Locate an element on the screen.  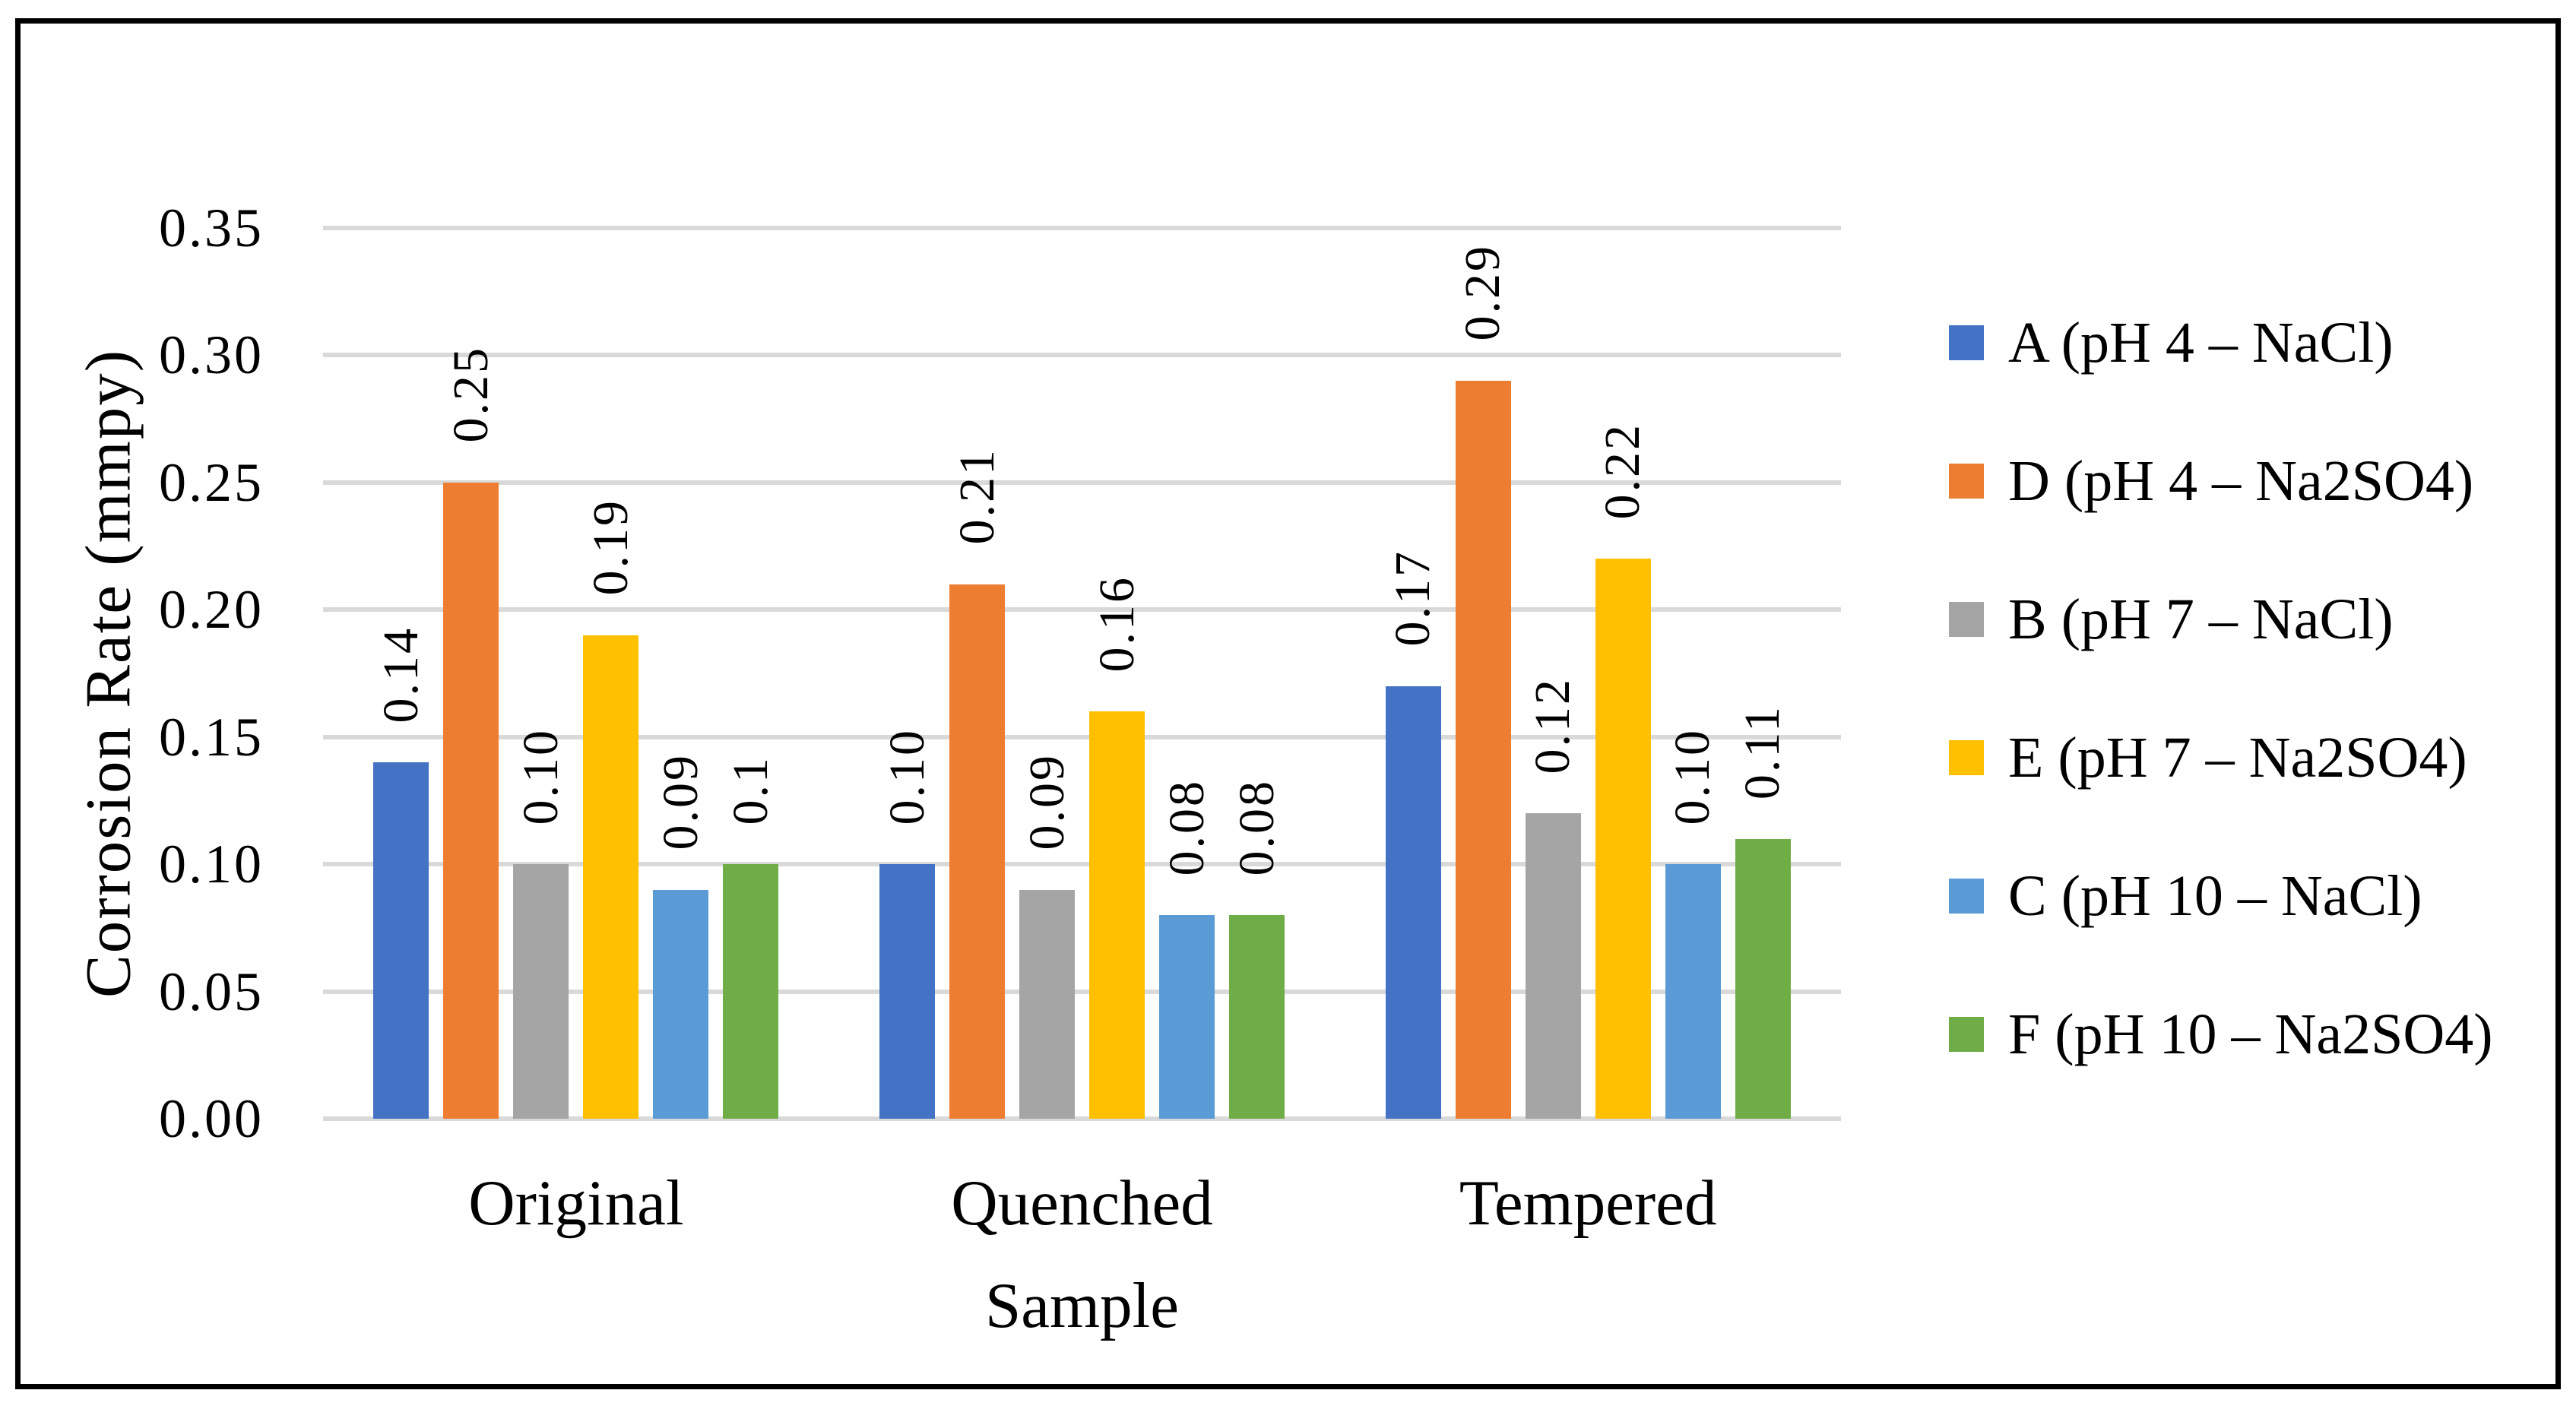
legend-item: A (pH 4 – NaCl) is located at coordinates (2171, 343).